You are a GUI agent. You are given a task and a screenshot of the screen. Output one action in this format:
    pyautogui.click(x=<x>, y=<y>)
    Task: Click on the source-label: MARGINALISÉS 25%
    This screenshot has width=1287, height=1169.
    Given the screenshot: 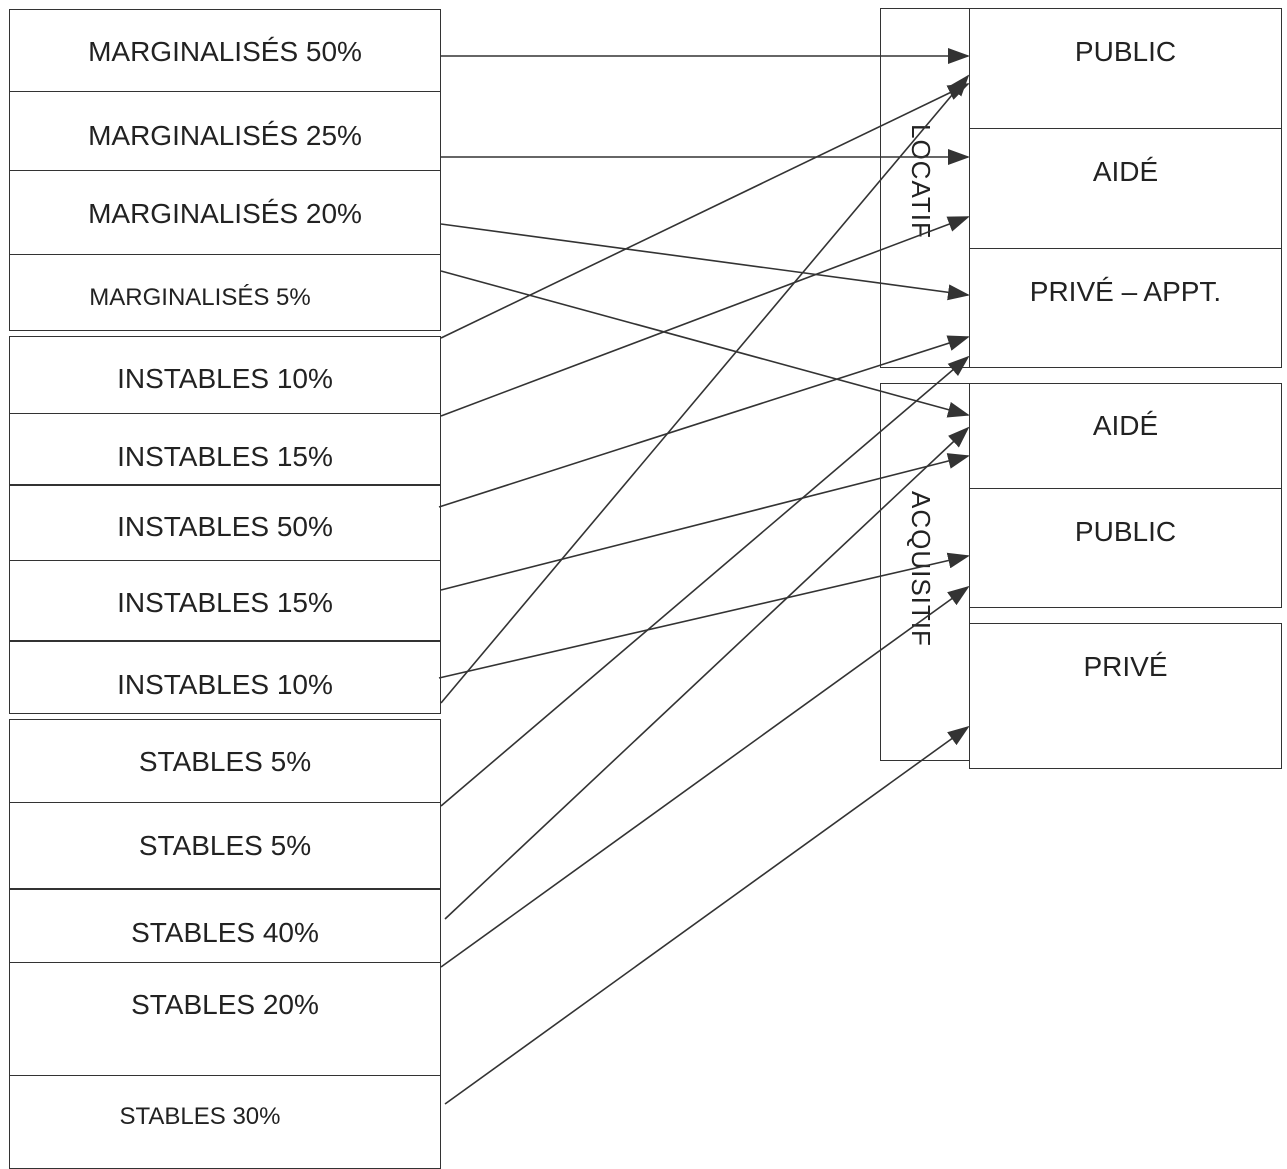 What is the action you would take?
    pyautogui.click(x=225, y=135)
    